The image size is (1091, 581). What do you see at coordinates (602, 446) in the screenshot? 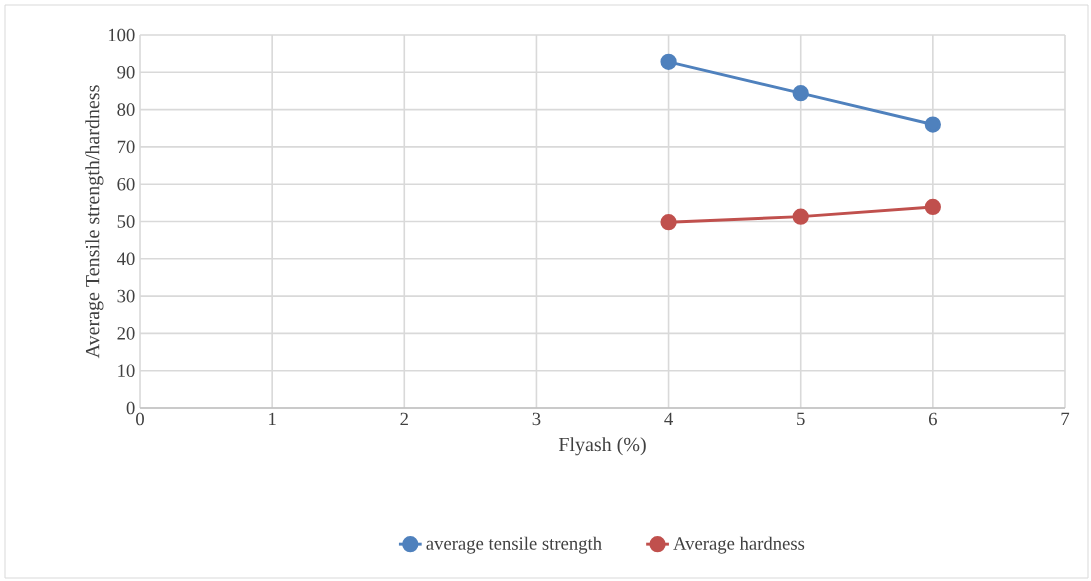
I see `x-axis-title: Flyash (%)` at bounding box center [602, 446].